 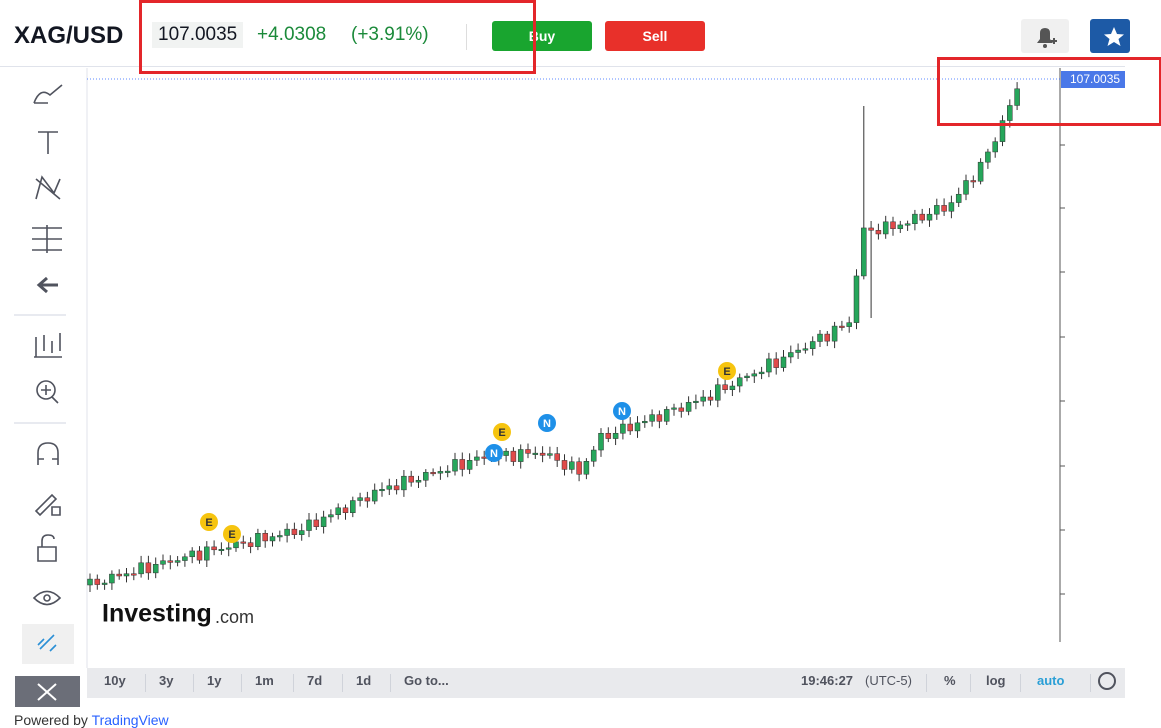 What do you see at coordinates (292, 34) in the screenshot?
I see `change: +4.0308` at bounding box center [292, 34].